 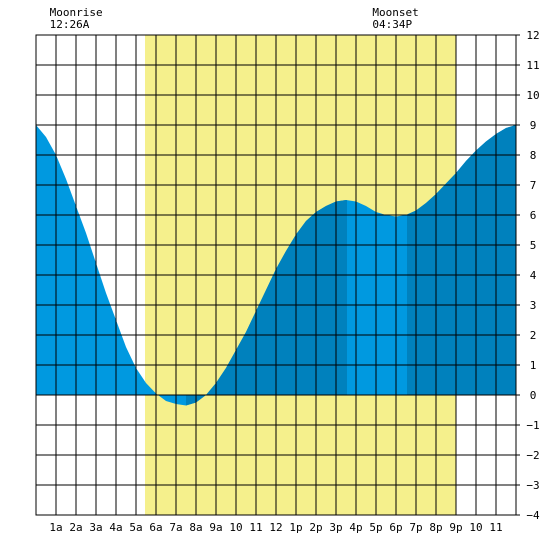 I want to click on y-tick-label: 12, so click(x=532, y=35).